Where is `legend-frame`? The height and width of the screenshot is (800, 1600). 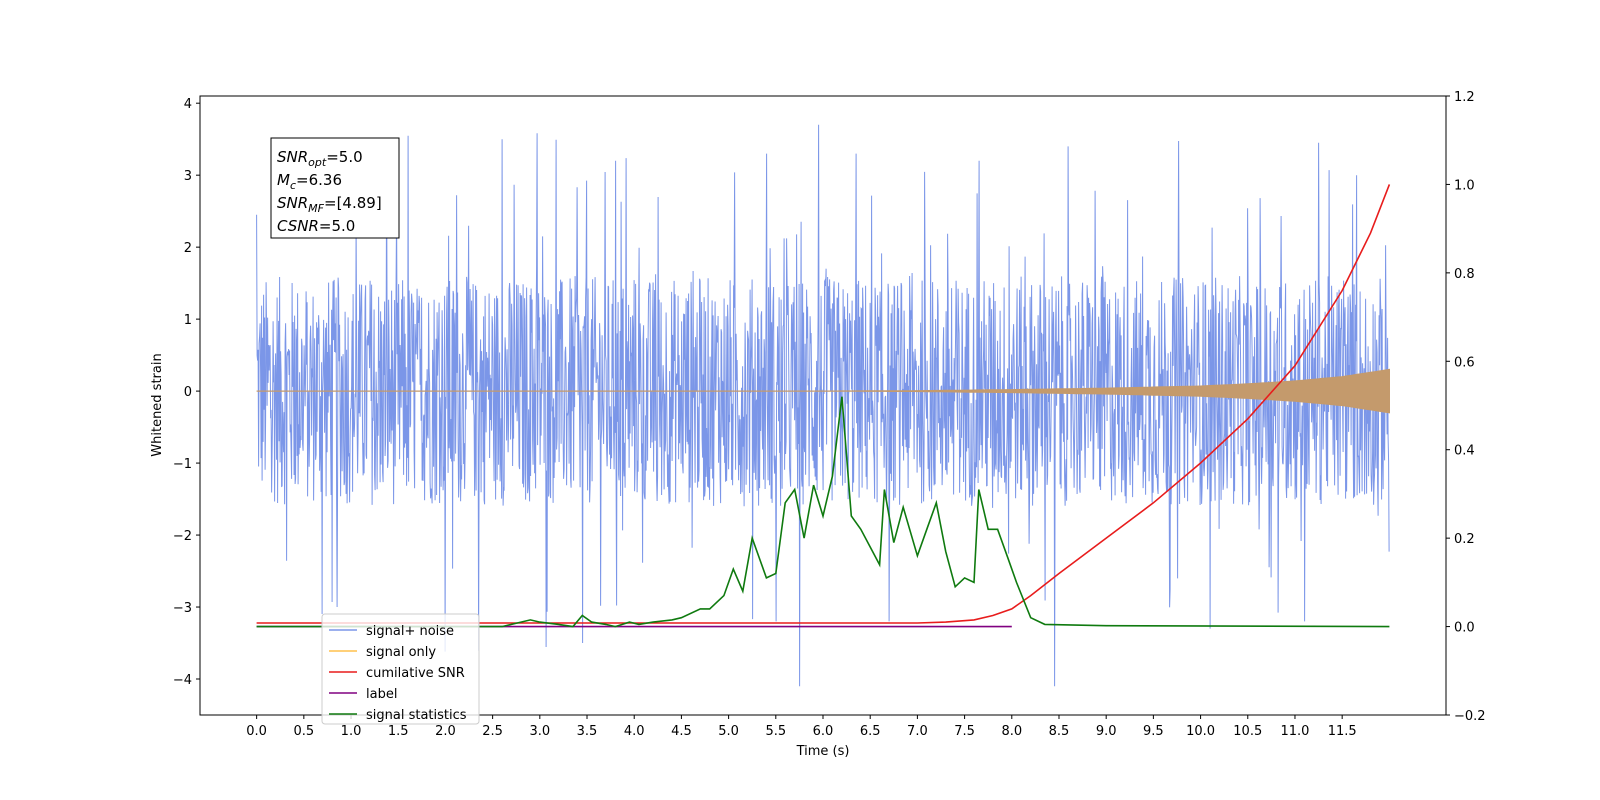 legend-frame is located at coordinates (400, 669).